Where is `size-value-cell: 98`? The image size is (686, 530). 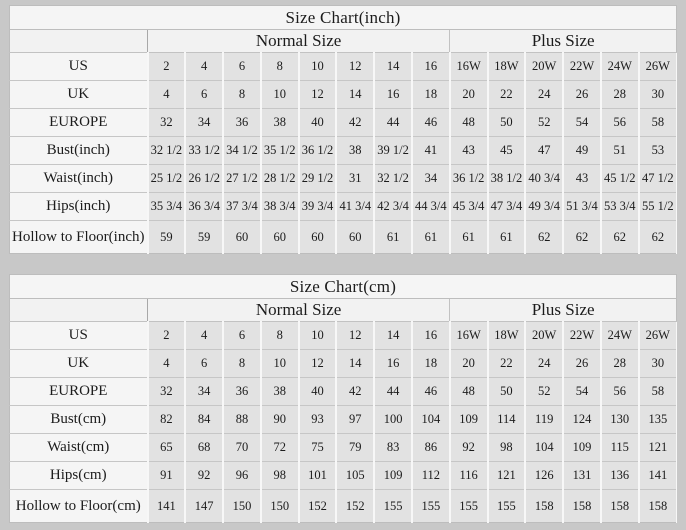 size-value-cell: 98 is located at coordinates (506, 447).